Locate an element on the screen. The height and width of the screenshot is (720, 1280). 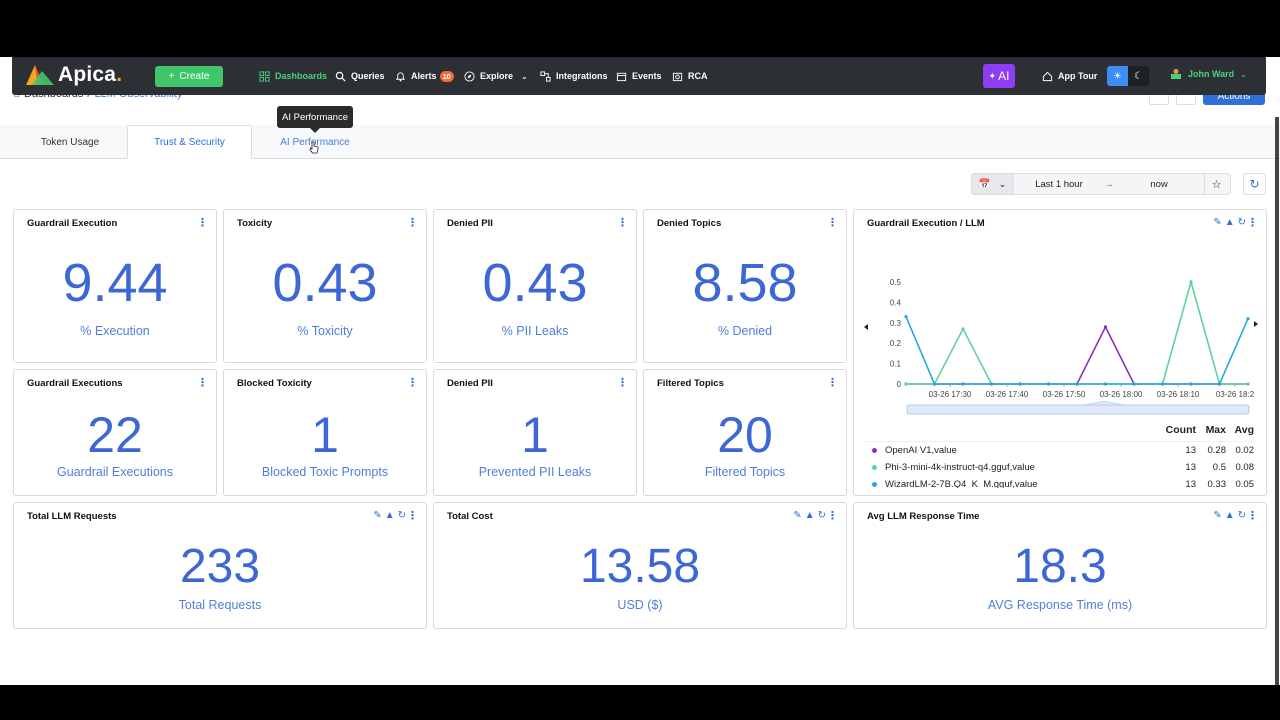
y-tick-label: 0.3 is located at coordinates (896, 323).